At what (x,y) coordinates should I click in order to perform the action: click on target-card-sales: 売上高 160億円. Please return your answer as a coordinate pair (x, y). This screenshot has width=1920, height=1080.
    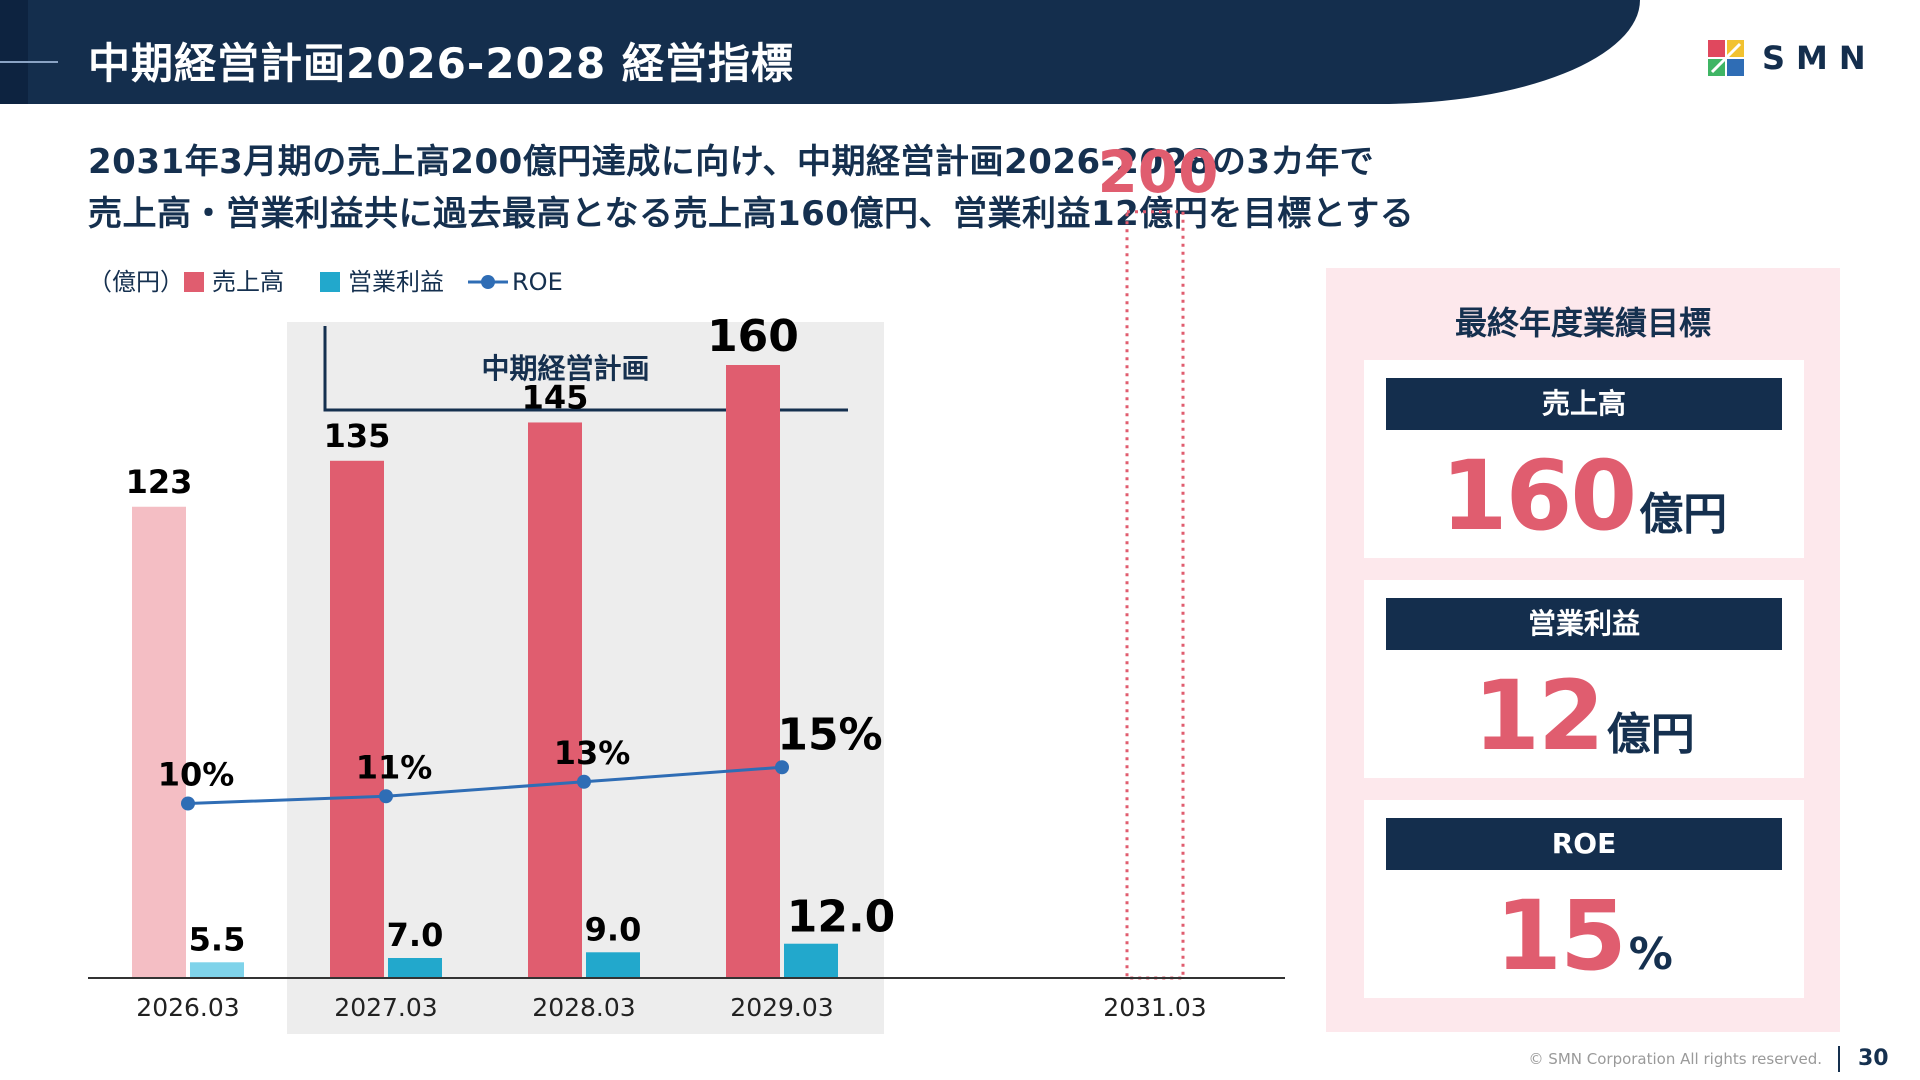
    Looking at the image, I should click on (1584, 459).